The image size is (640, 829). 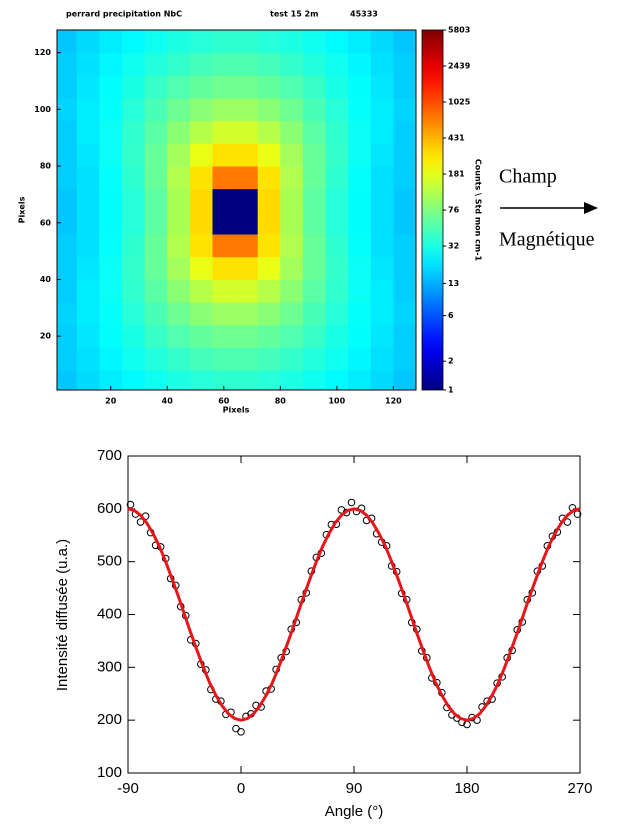 What do you see at coordinates (42, 109) in the screenshot?
I see `y-tick-label: 100` at bounding box center [42, 109].